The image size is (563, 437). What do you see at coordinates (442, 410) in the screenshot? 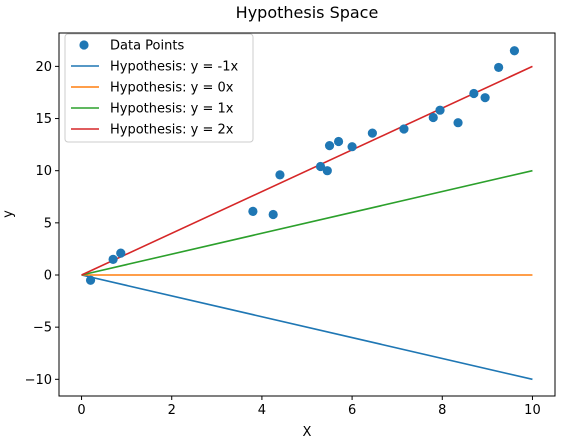
I see `x-tick-label: 8` at bounding box center [442, 410].